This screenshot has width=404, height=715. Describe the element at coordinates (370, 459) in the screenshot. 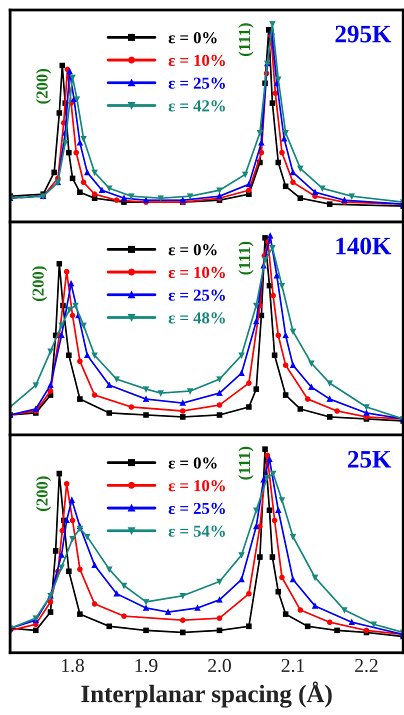

I see `annotation: 25K` at that location.